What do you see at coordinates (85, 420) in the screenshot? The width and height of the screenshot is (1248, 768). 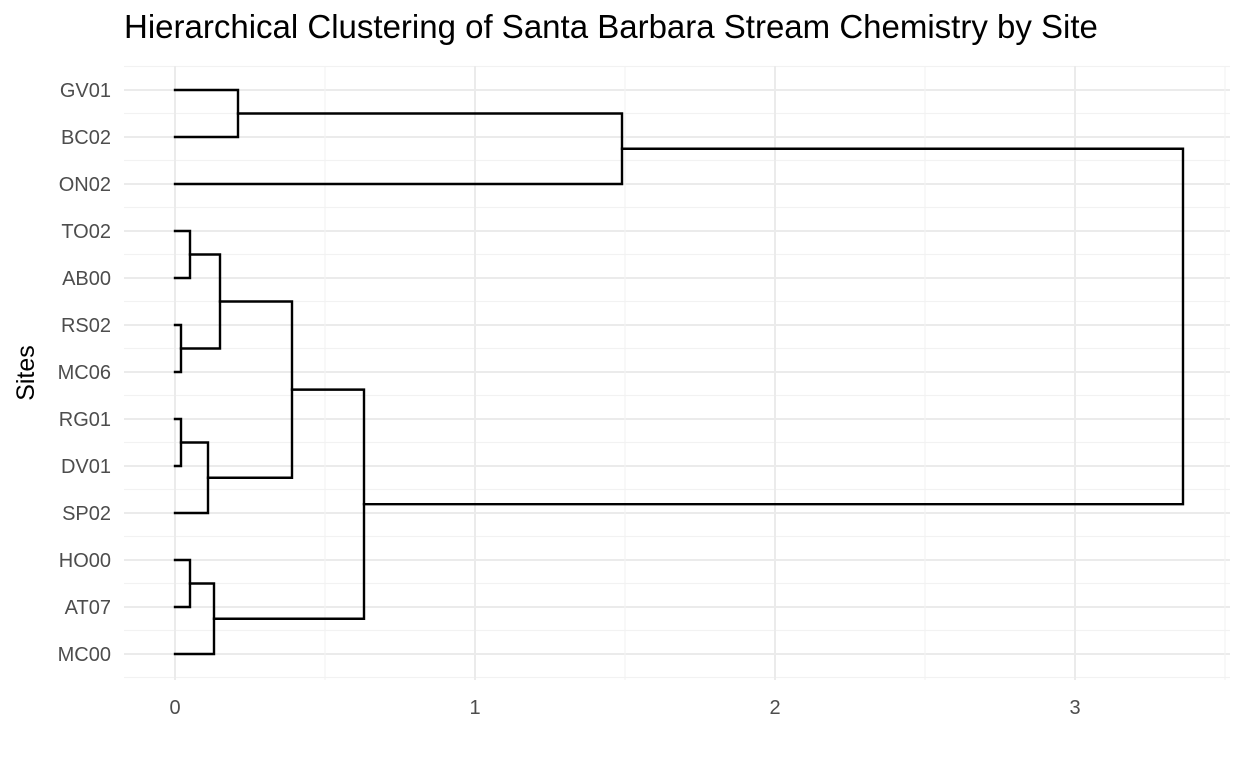 I see `leaf-label: RG01` at bounding box center [85, 420].